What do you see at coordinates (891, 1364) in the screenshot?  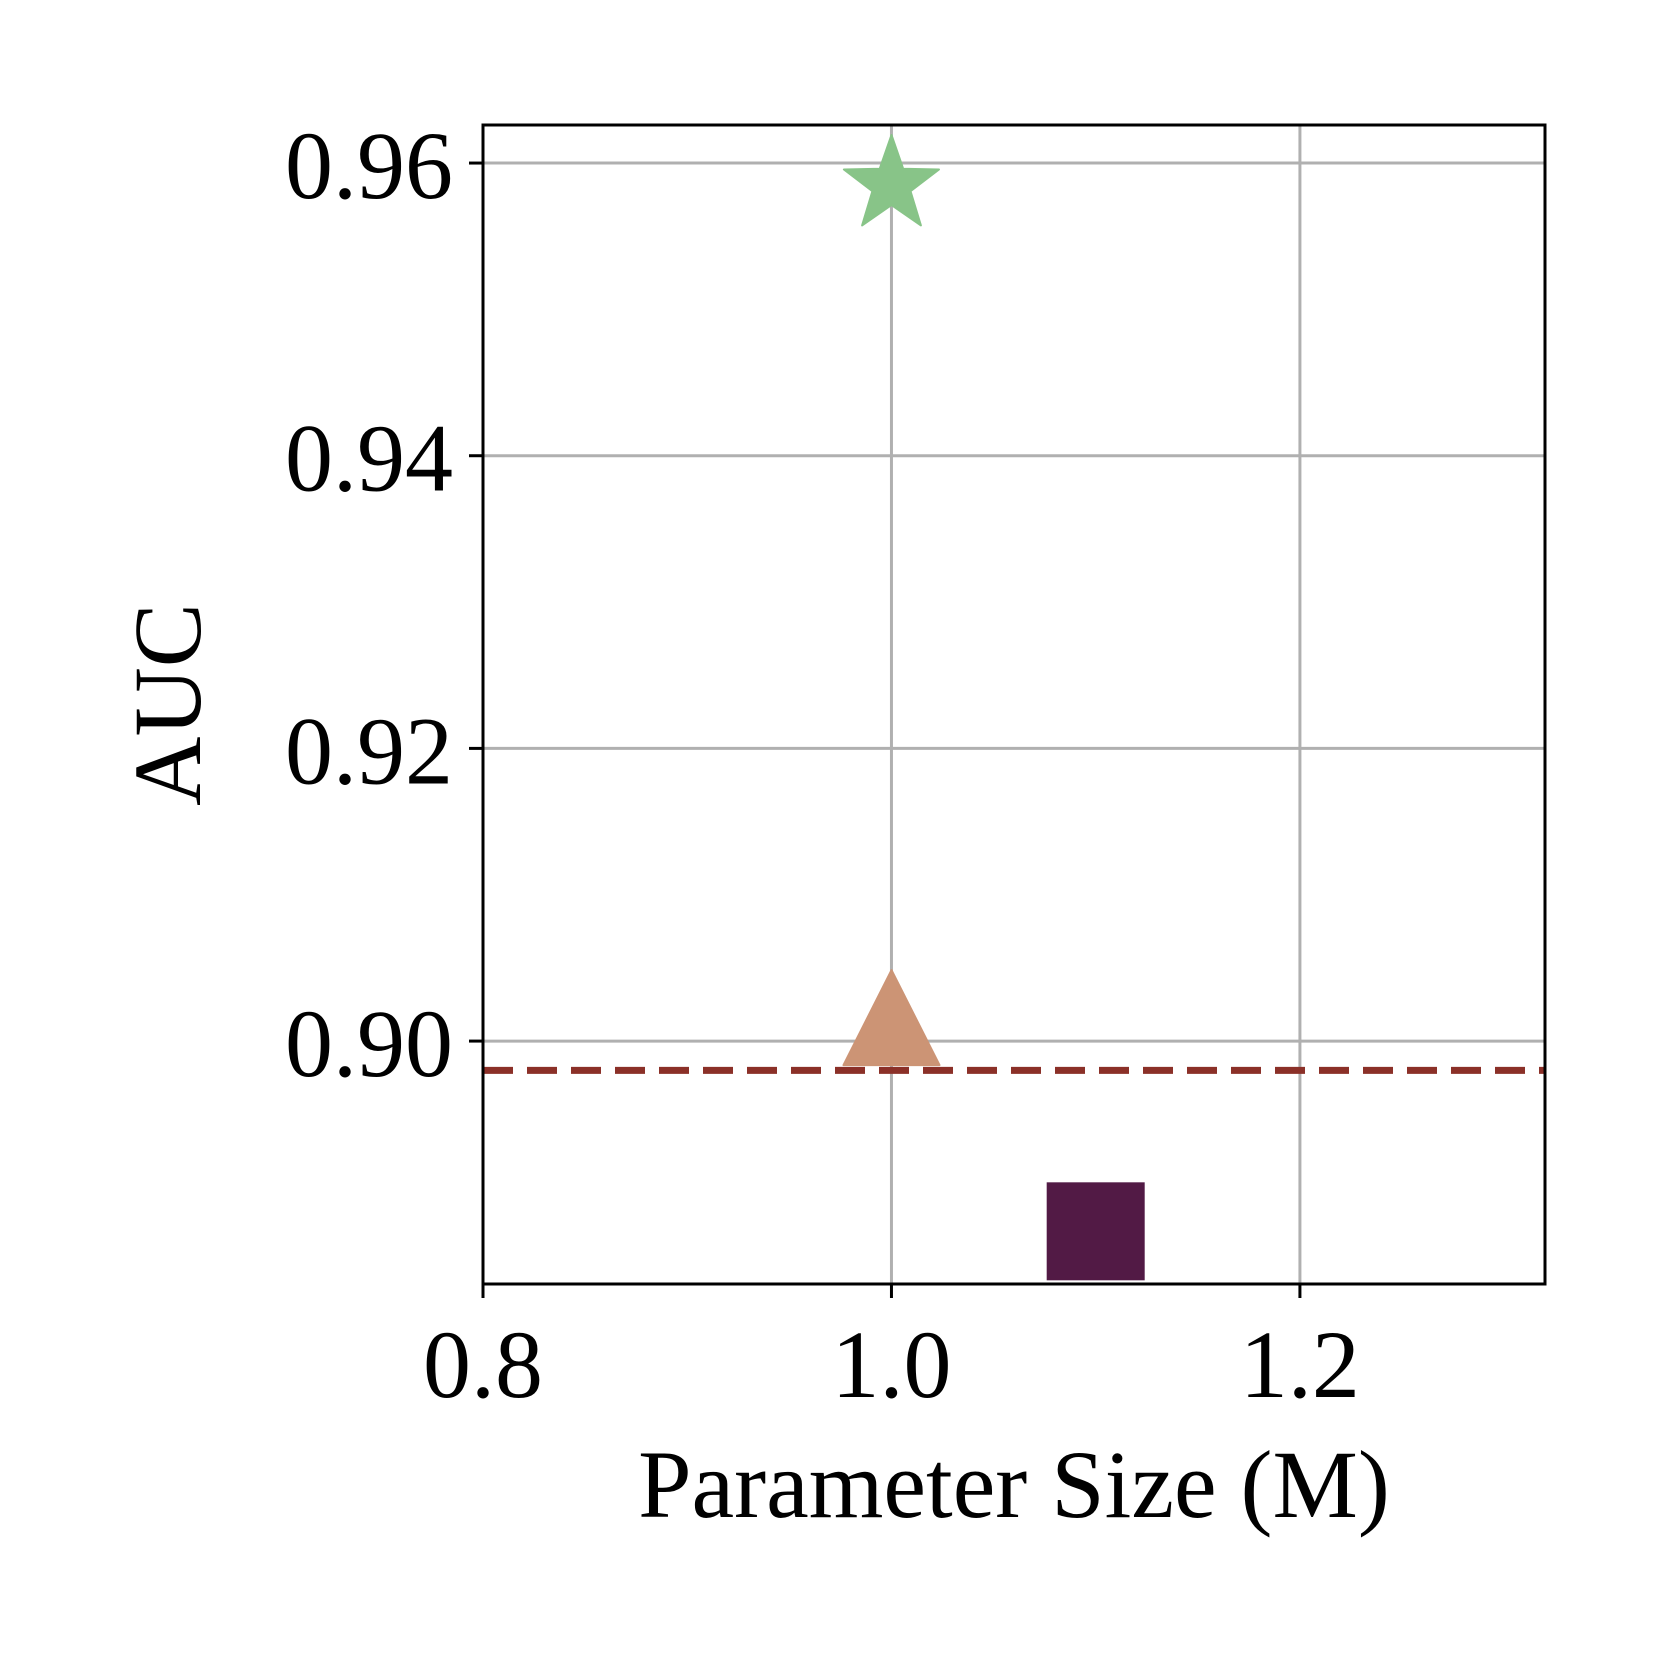 I see `x-tick-label: 1.0` at bounding box center [891, 1364].